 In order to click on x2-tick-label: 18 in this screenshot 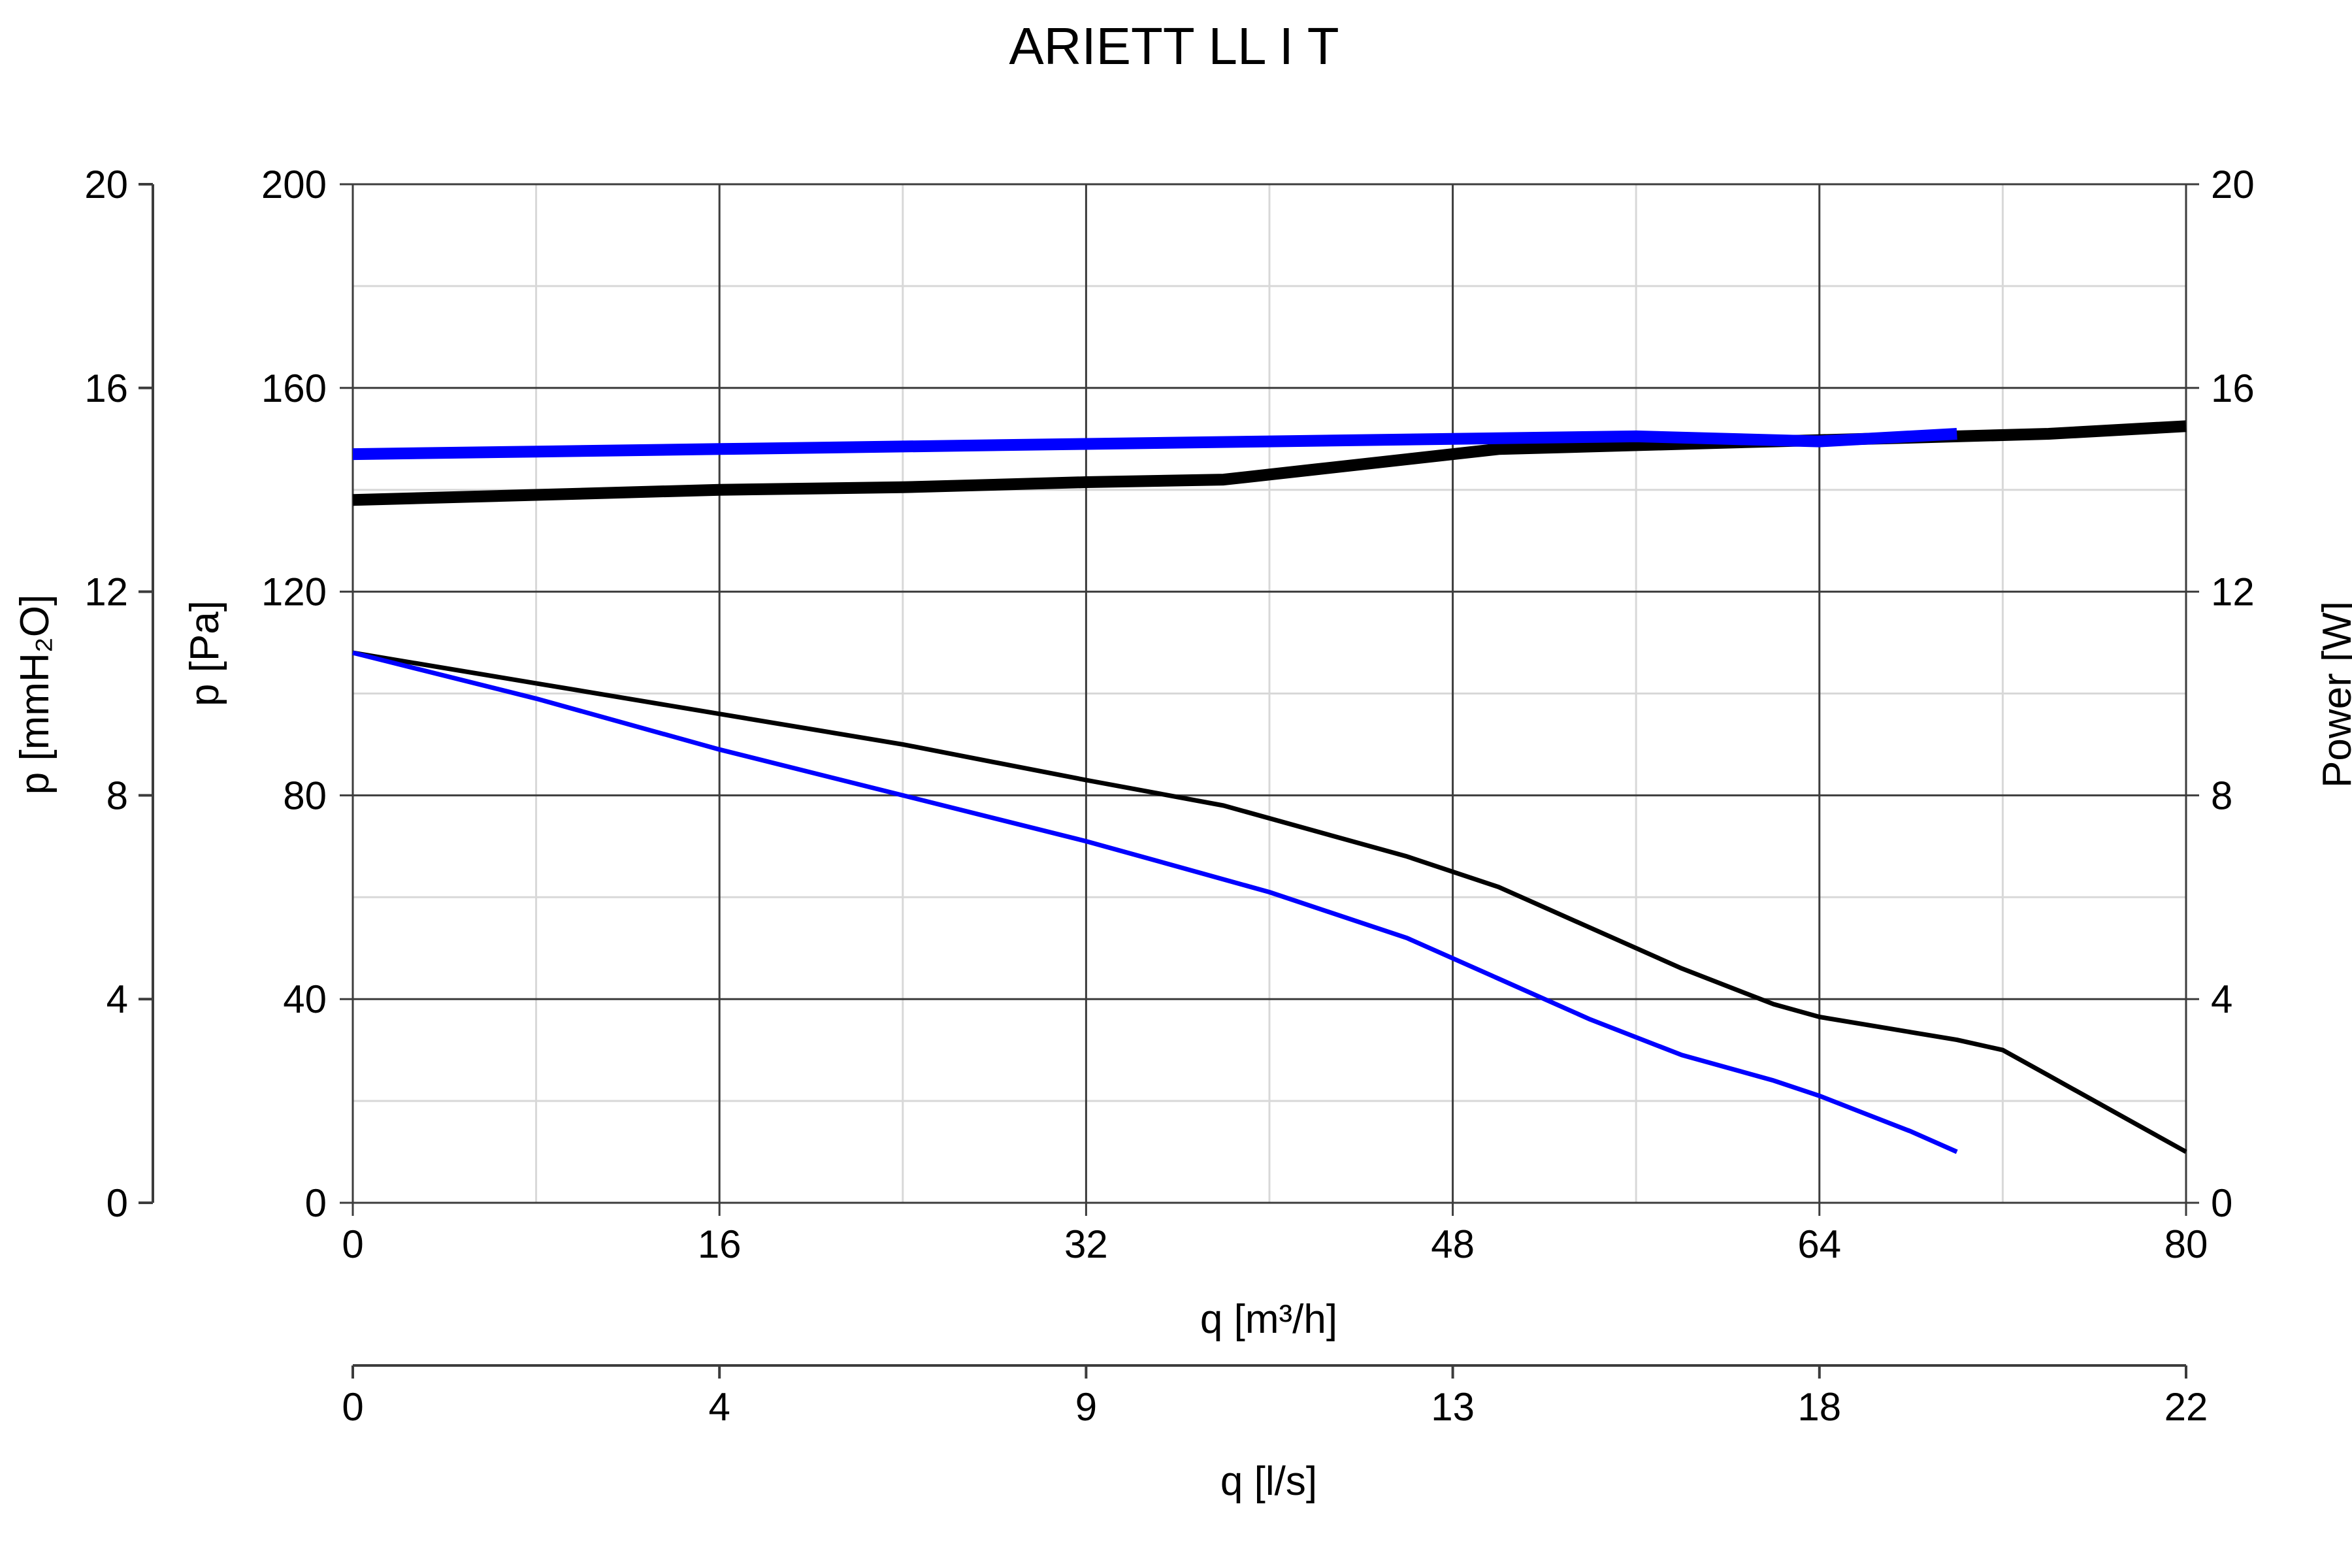, I will do `click(1819, 1407)`.